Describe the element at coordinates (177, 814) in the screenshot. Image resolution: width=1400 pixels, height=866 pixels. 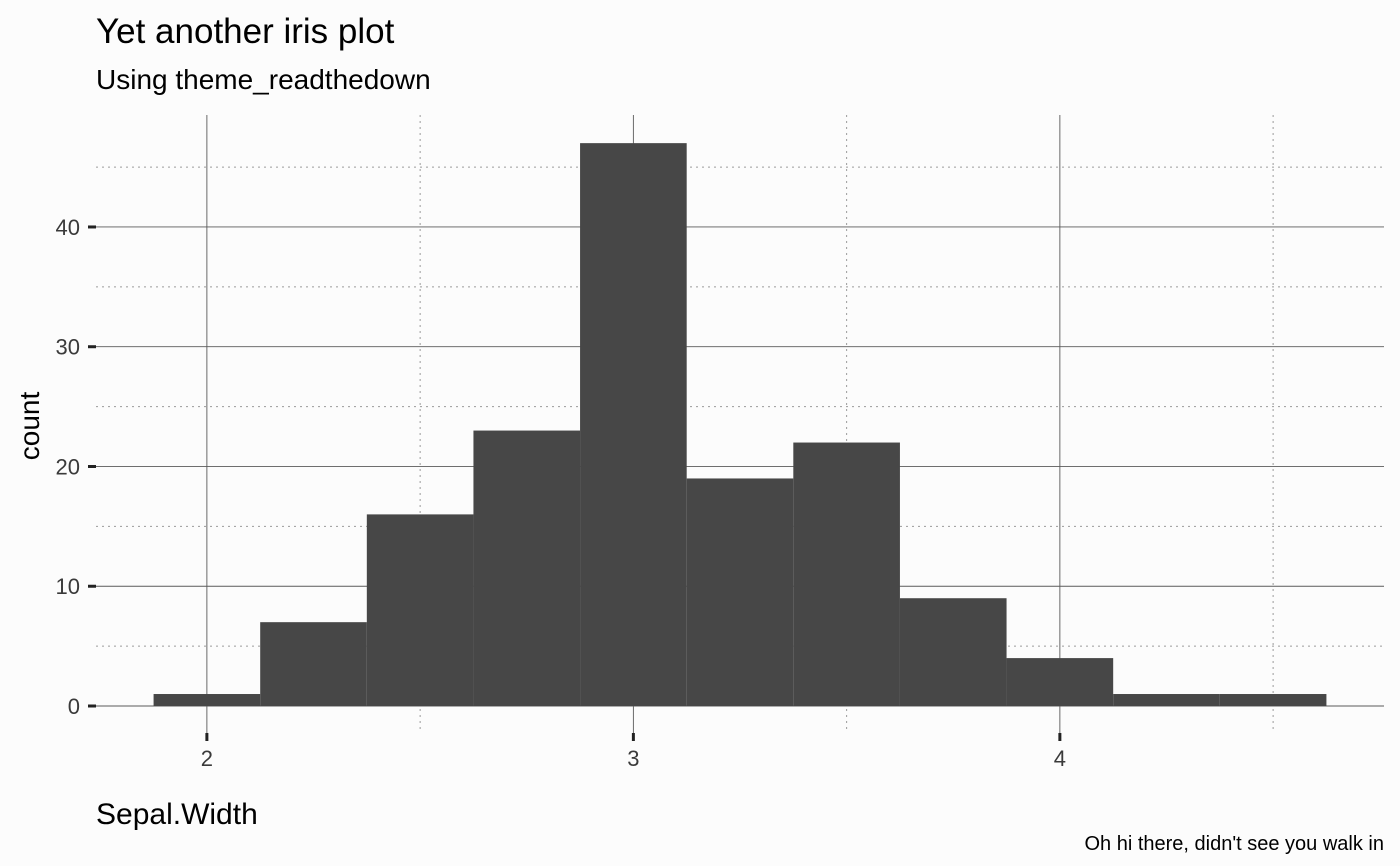
I see `x-axis-label: Sepal.Width` at that location.